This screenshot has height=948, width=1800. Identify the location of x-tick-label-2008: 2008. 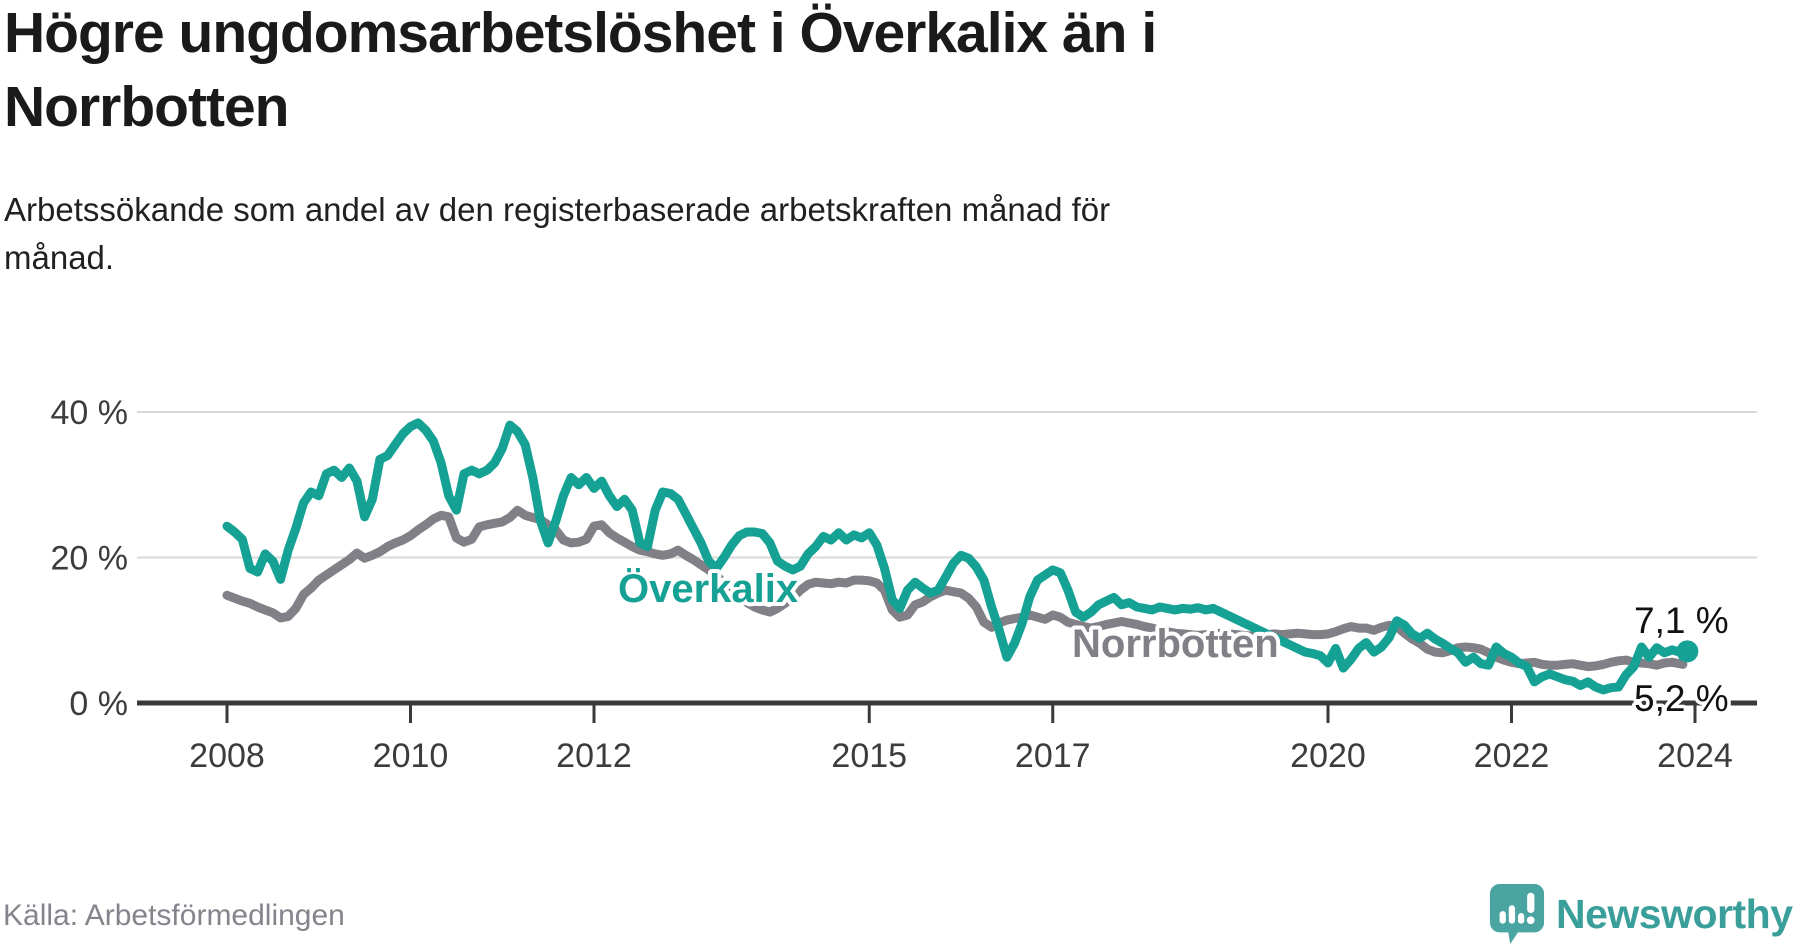
(227, 756).